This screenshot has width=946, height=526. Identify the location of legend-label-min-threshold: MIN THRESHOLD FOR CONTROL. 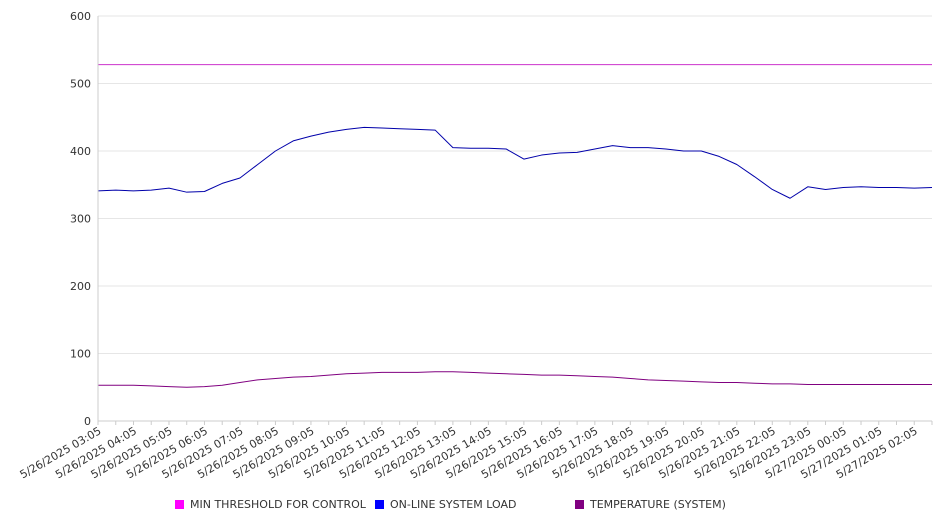
(278, 504).